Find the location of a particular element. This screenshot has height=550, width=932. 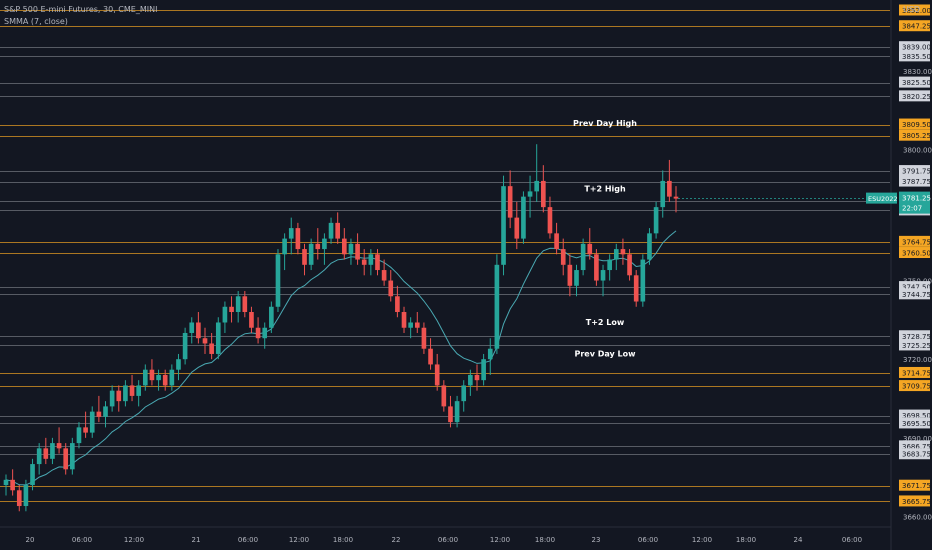

level-price-text: 3698.50 is located at coordinates (916, 416).